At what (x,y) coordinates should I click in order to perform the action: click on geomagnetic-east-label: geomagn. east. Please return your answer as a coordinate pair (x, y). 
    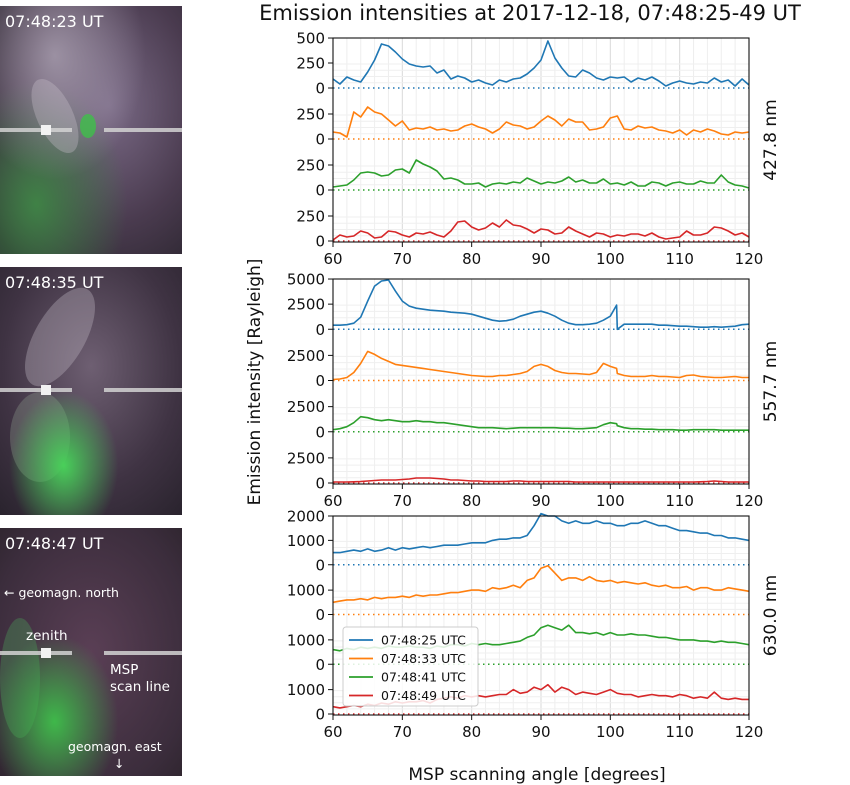
    Looking at the image, I should click on (115, 746).